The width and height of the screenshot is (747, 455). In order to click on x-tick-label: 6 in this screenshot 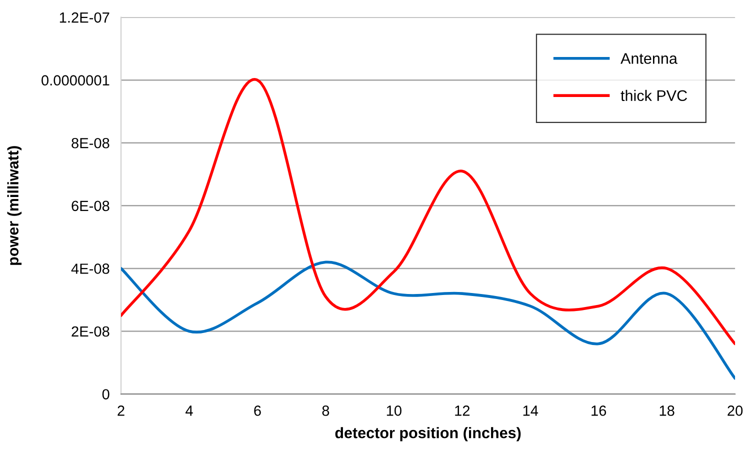, I will do `click(257, 411)`.